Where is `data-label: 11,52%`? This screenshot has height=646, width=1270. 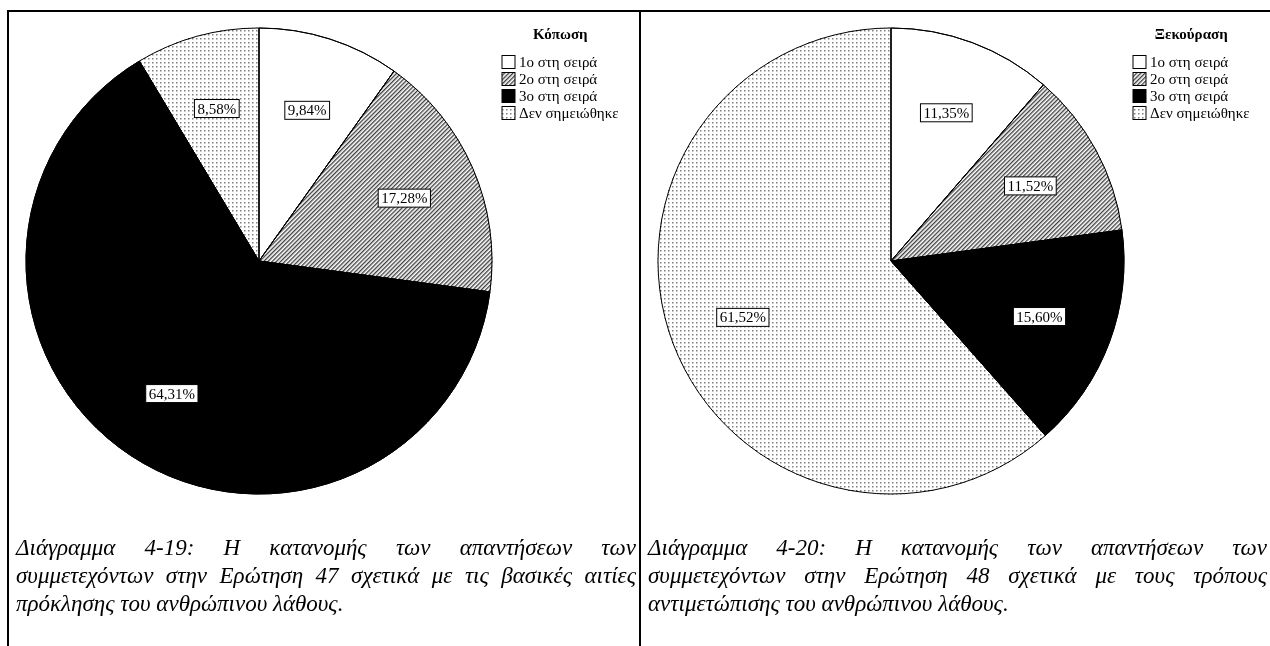
data-label: 11,52% is located at coordinates (1030, 185).